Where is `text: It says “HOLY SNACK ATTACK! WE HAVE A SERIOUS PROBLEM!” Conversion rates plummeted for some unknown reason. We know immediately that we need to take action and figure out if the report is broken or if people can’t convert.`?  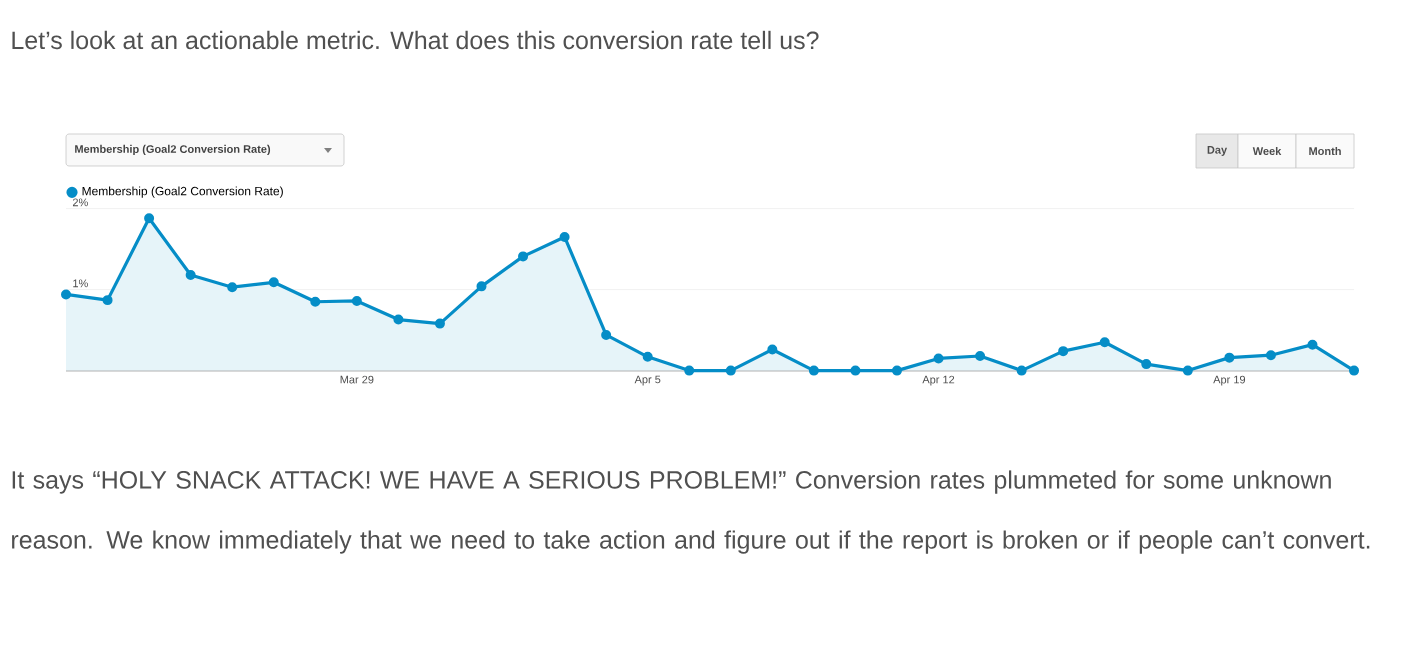
text: It says “HOLY SNACK ATTACK! WE HAVE A SERIOUS PROBLEM!” Conversion rates plummeted for some unknown reason. We know immediately that we need to take action and figure out if the report is broken or if people can’t convert. is located at coordinates (691, 512).